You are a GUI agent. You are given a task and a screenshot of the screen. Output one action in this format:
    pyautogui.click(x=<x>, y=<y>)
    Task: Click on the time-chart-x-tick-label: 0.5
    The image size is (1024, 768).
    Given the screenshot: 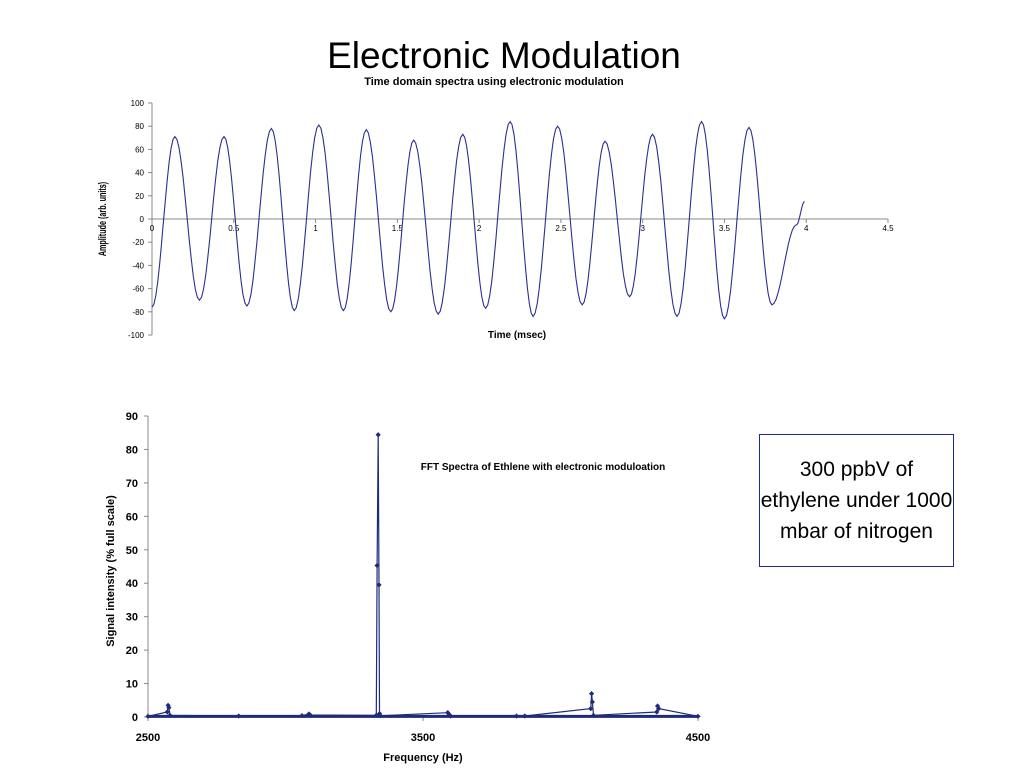 What is the action you would take?
    pyautogui.click(x=234, y=228)
    